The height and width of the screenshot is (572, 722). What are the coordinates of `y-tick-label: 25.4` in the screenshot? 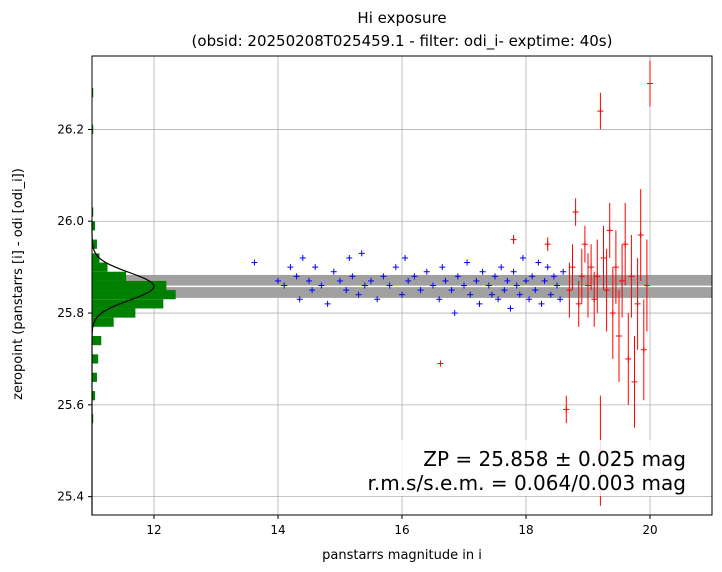 It's located at (70, 497).